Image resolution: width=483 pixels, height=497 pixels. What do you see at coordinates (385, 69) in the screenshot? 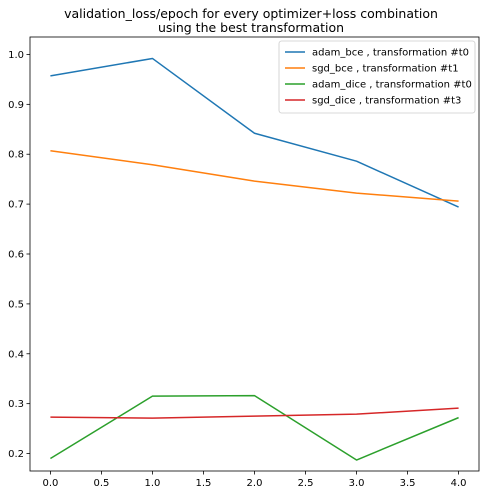
I see `legend-label-2: sgd_bce , transformation #t1` at bounding box center [385, 69].